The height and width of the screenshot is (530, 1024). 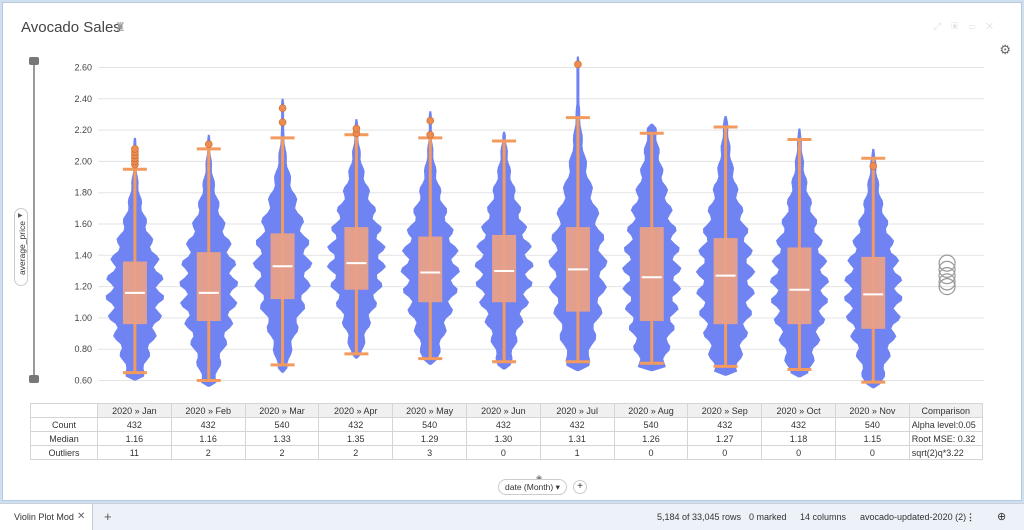 I want to click on category-header: 2020 » Aug, so click(x=651, y=410).